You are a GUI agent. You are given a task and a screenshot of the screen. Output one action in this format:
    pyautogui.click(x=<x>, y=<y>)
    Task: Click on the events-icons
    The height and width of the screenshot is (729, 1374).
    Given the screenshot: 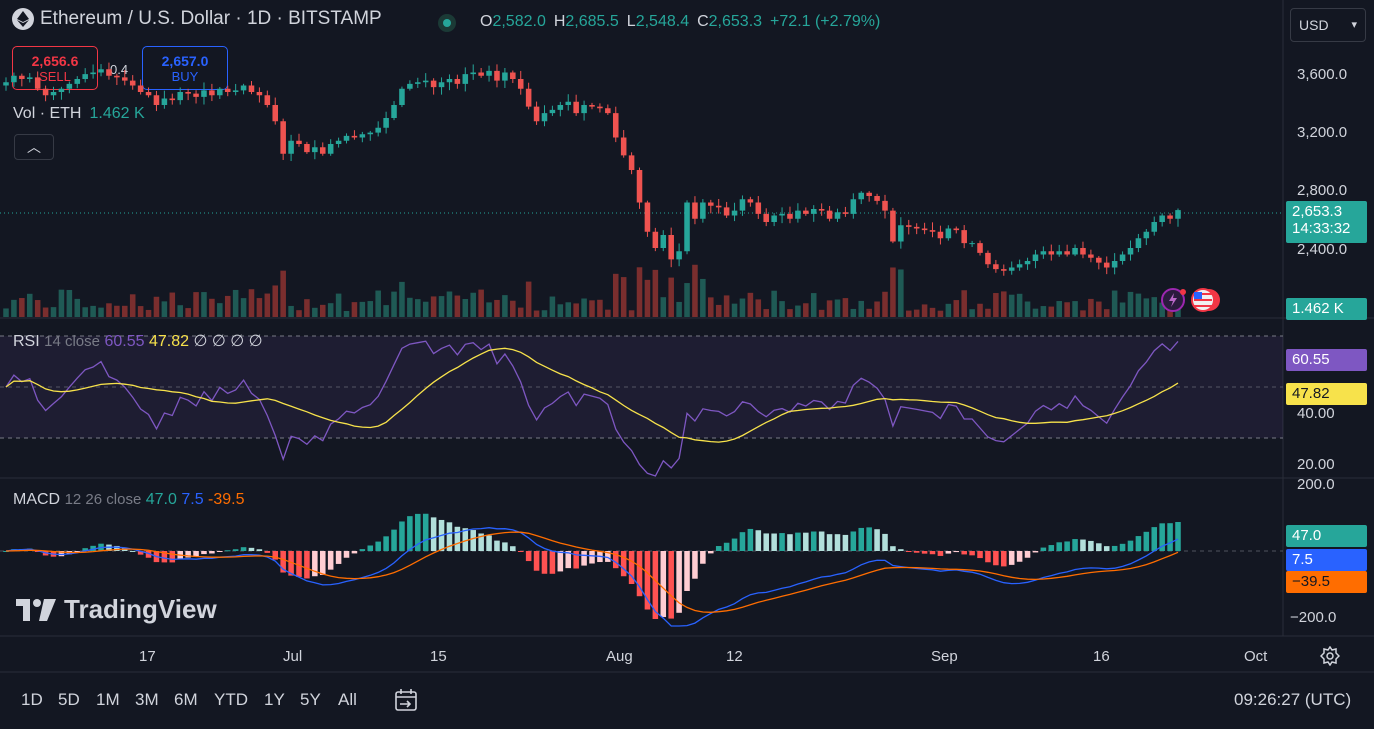 What is the action you would take?
    pyautogui.click(x=1196, y=302)
    